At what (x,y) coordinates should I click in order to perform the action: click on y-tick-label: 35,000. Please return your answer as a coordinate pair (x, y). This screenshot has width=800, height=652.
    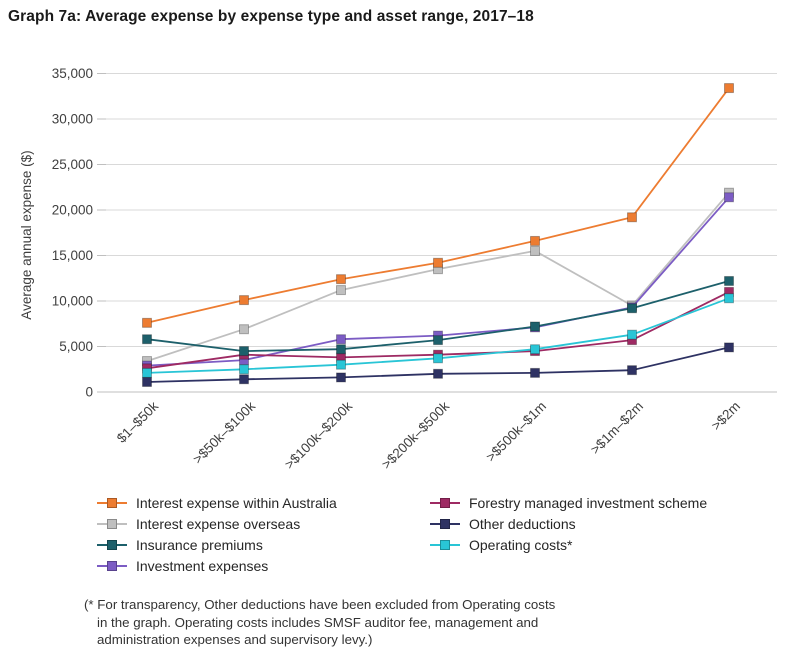
    Looking at the image, I should click on (72, 73).